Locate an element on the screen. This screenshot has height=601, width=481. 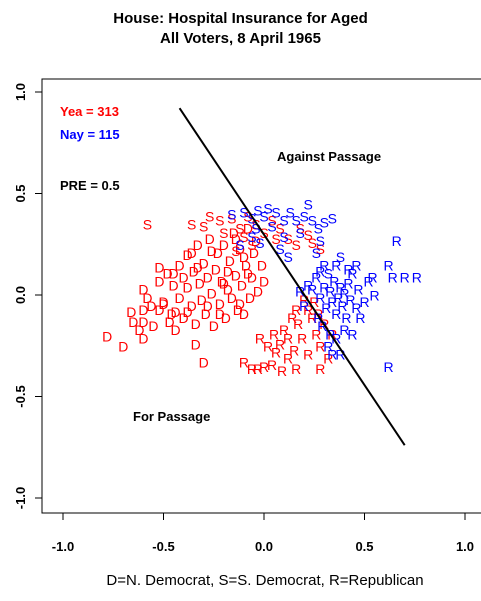
x-tick-label: -1.0 is located at coordinates (63, 546).